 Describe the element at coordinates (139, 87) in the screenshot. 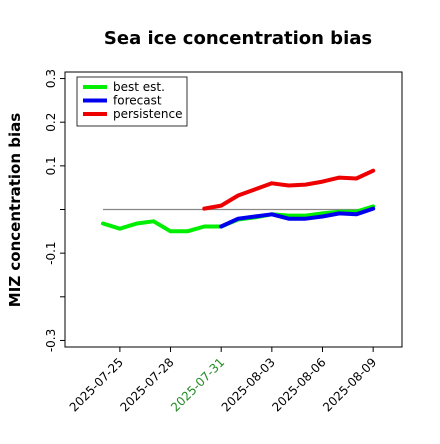

I see `legend-label: best est.` at that location.